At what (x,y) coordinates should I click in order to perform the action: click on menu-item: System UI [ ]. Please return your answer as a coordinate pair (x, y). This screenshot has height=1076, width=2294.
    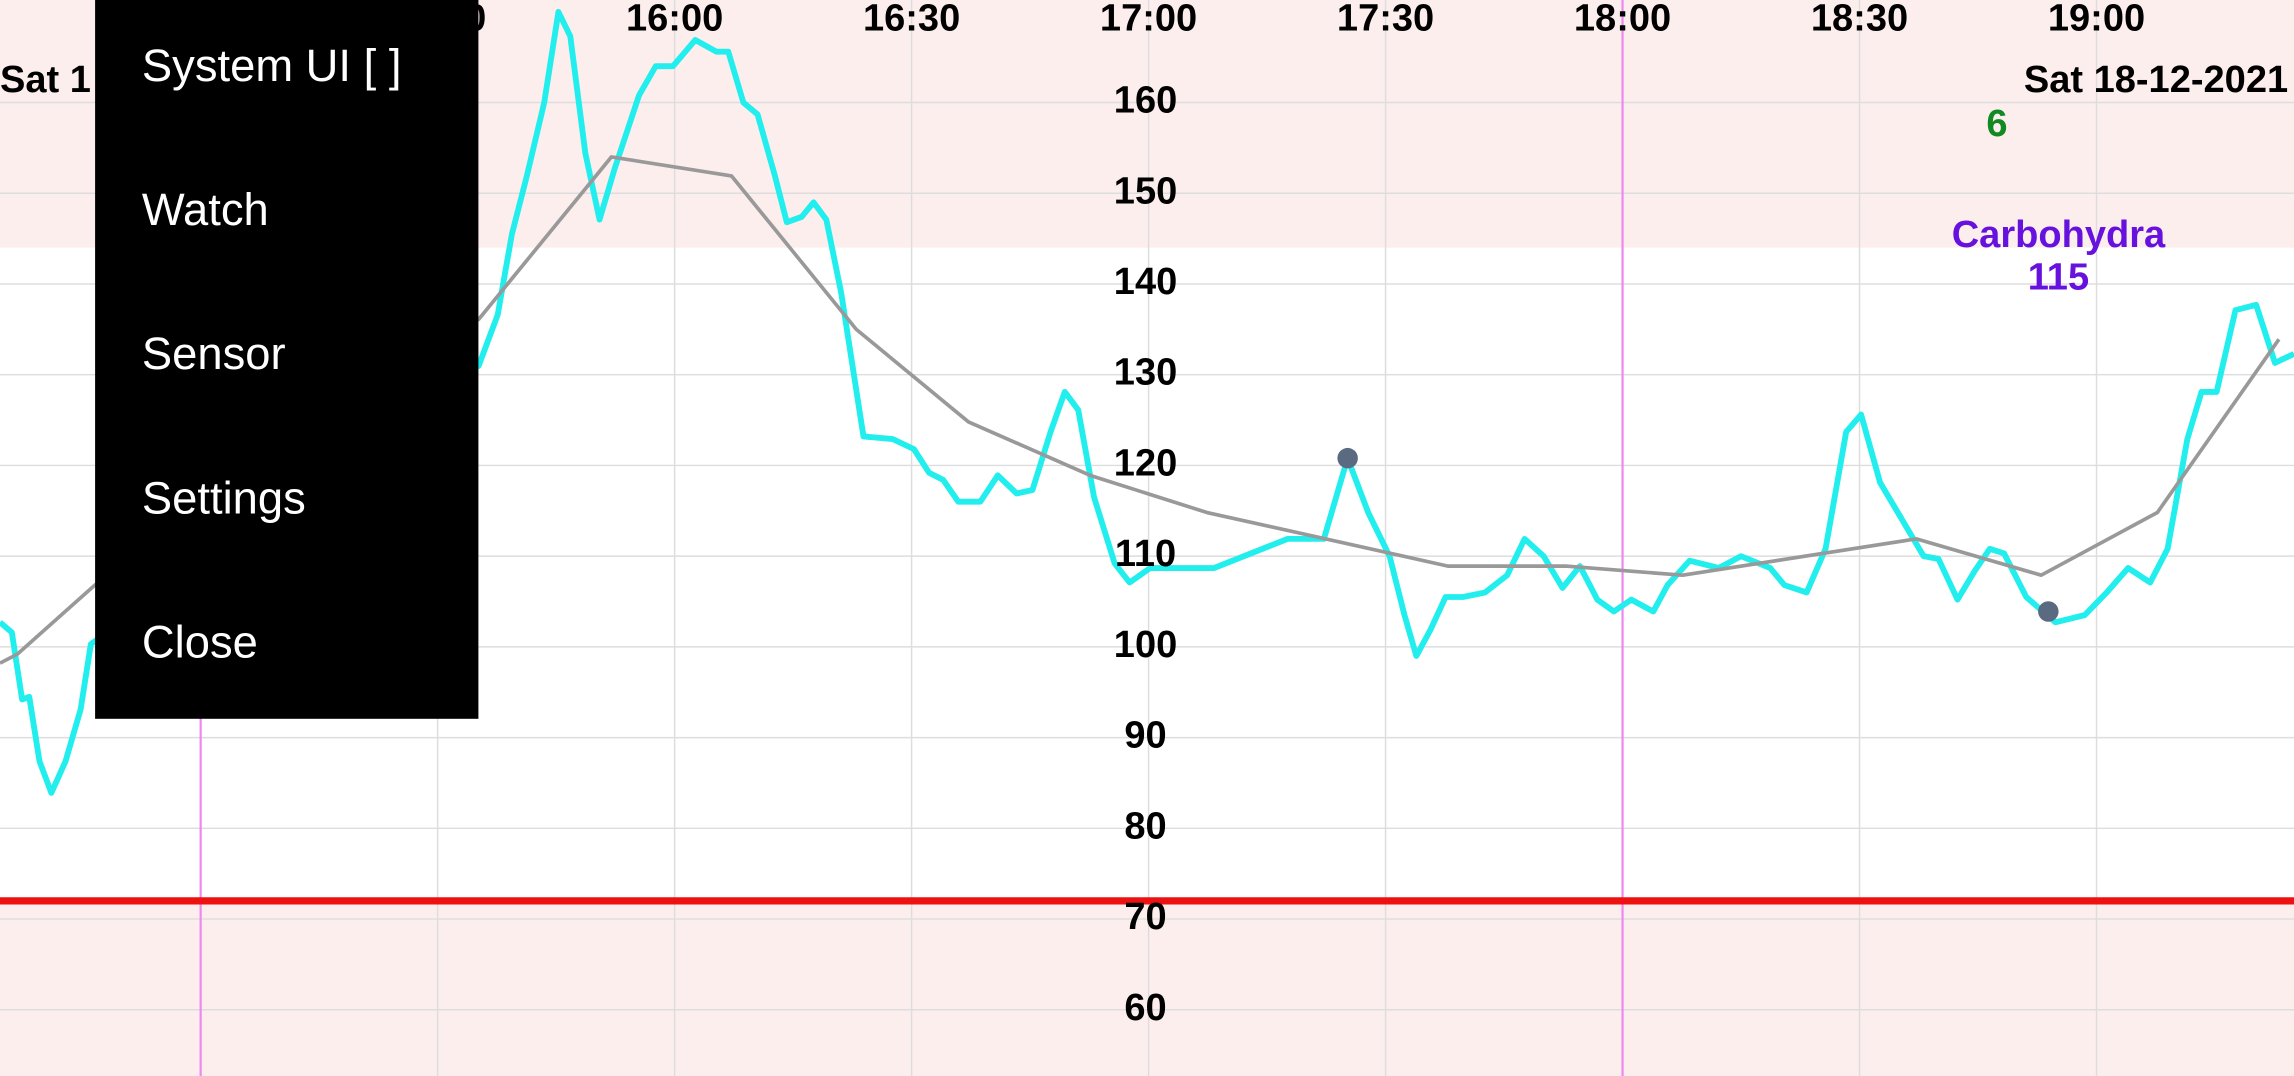
    Looking at the image, I should click on (272, 65).